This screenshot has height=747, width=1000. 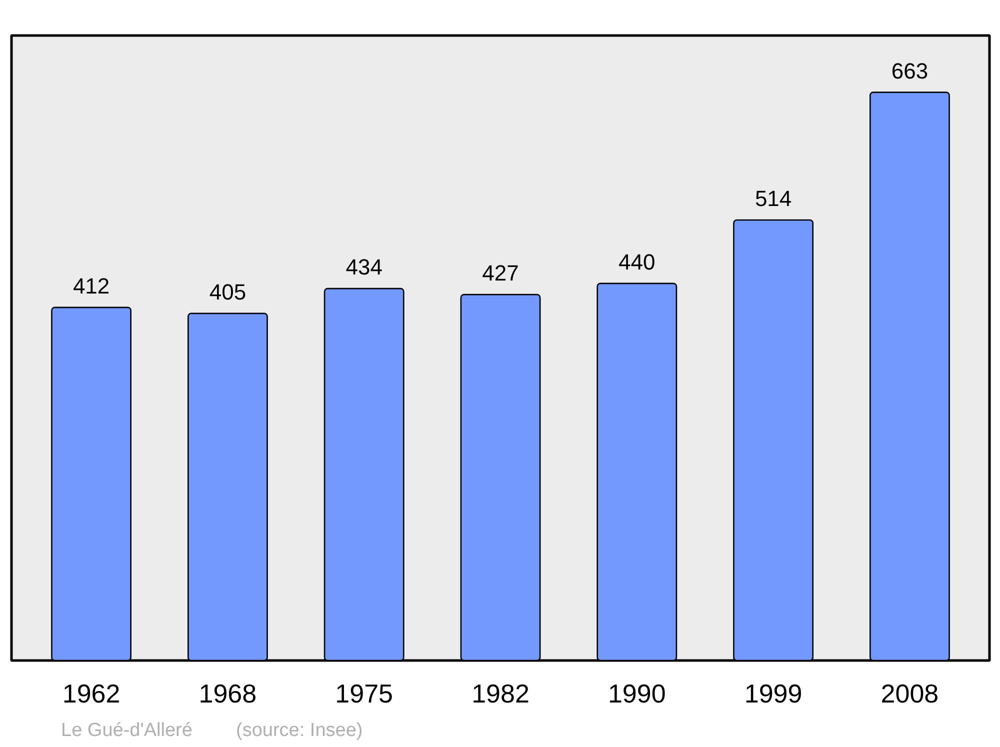 What do you see at coordinates (227, 291) in the screenshot?
I see `data-label: 405` at bounding box center [227, 291].